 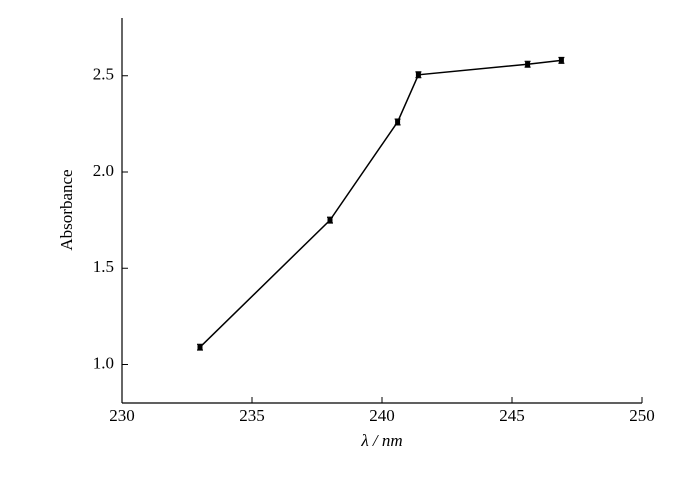 I want to click on x-tick-label: 240, so click(x=382, y=415).